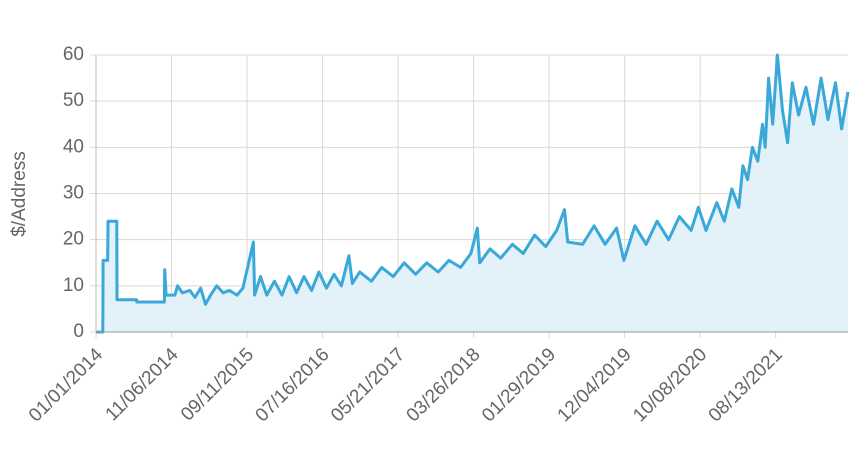 This screenshot has height=471, width=857. I want to click on x-tick-label: 01/29/2019, so click(519, 385).